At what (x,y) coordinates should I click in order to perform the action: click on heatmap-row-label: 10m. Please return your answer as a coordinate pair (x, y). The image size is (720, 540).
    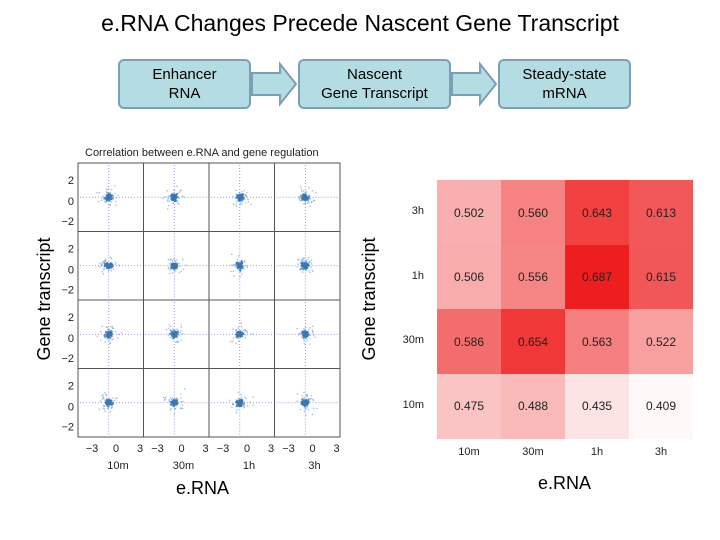
    Looking at the image, I should click on (413, 404).